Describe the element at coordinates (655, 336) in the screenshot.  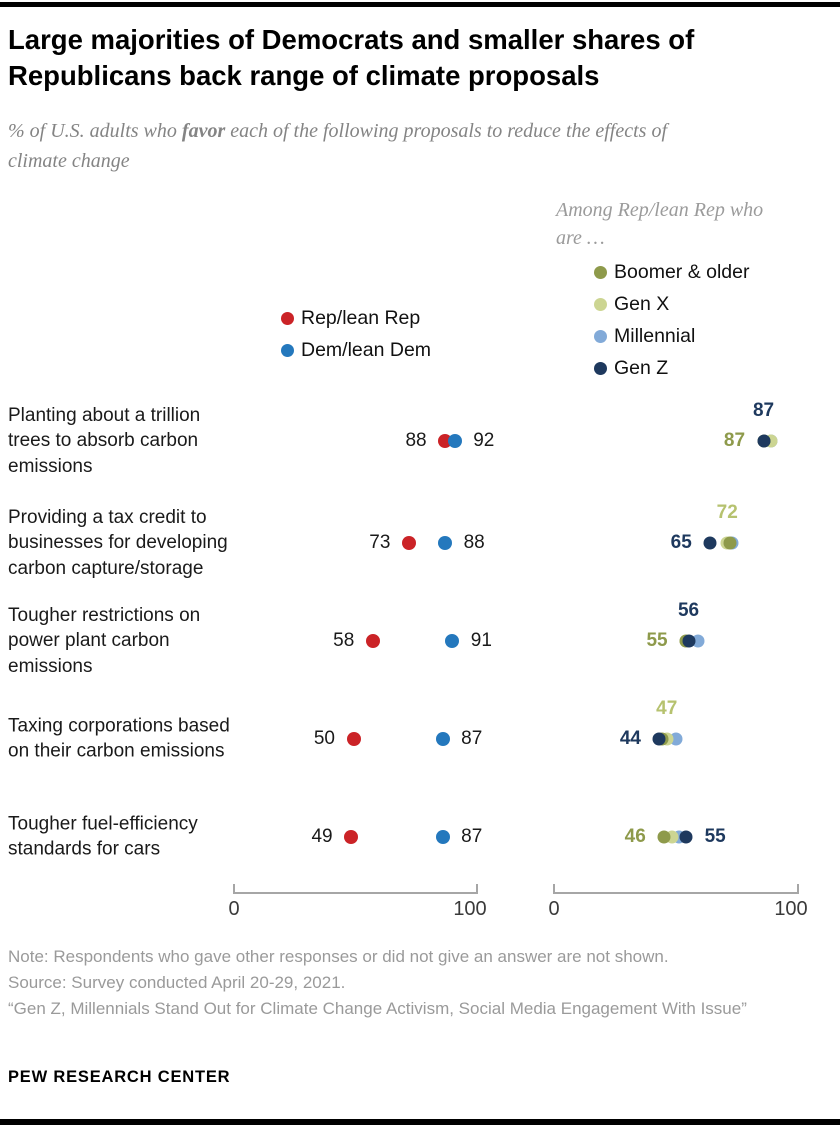
I see `generation-legend-item-label-millennial: Millennial` at that location.